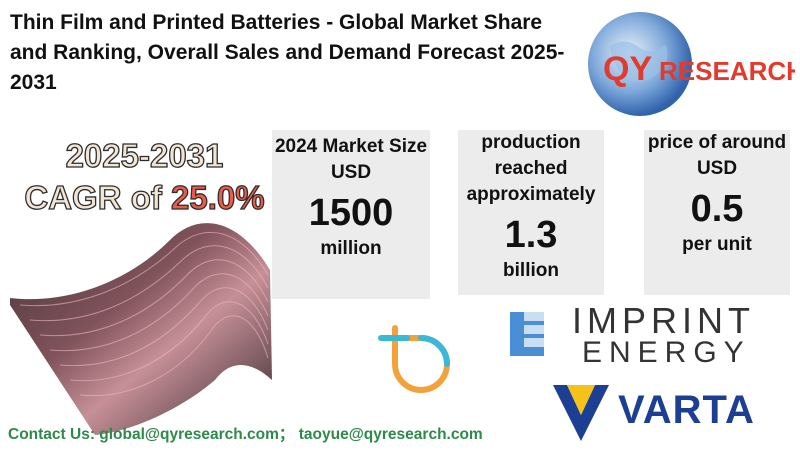 The height and width of the screenshot is (451, 800). I want to click on imprint-energy-logo, so click(527, 334).